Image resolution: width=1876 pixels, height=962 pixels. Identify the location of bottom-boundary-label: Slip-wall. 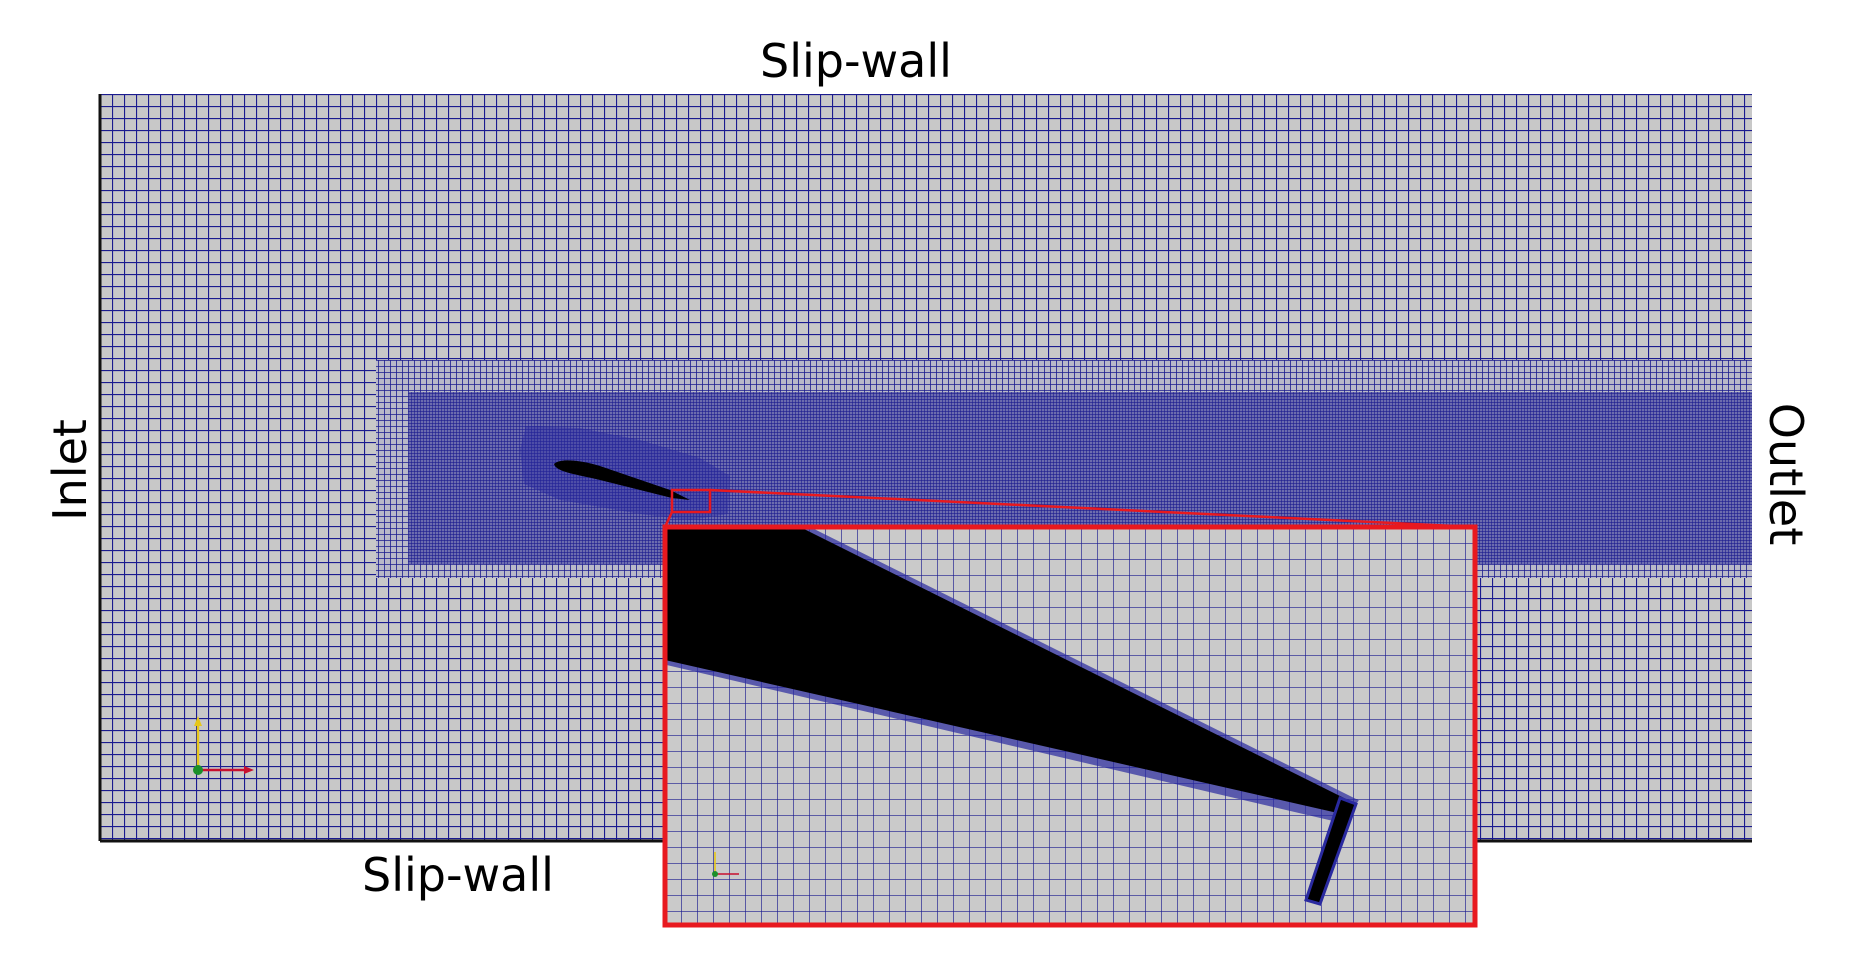
(458, 875).